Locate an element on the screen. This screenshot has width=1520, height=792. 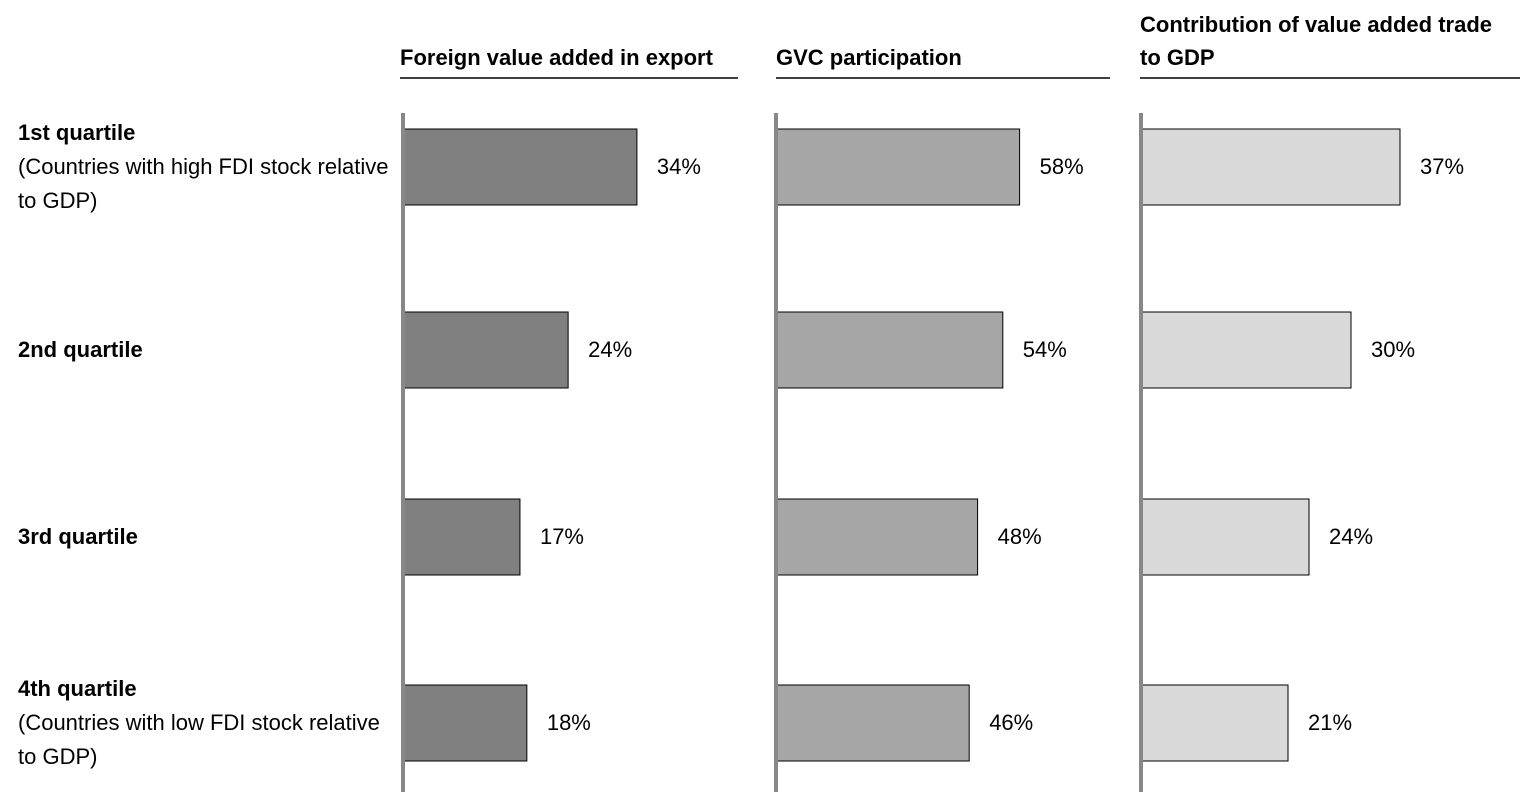
value-label: 17% is located at coordinates (562, 536).